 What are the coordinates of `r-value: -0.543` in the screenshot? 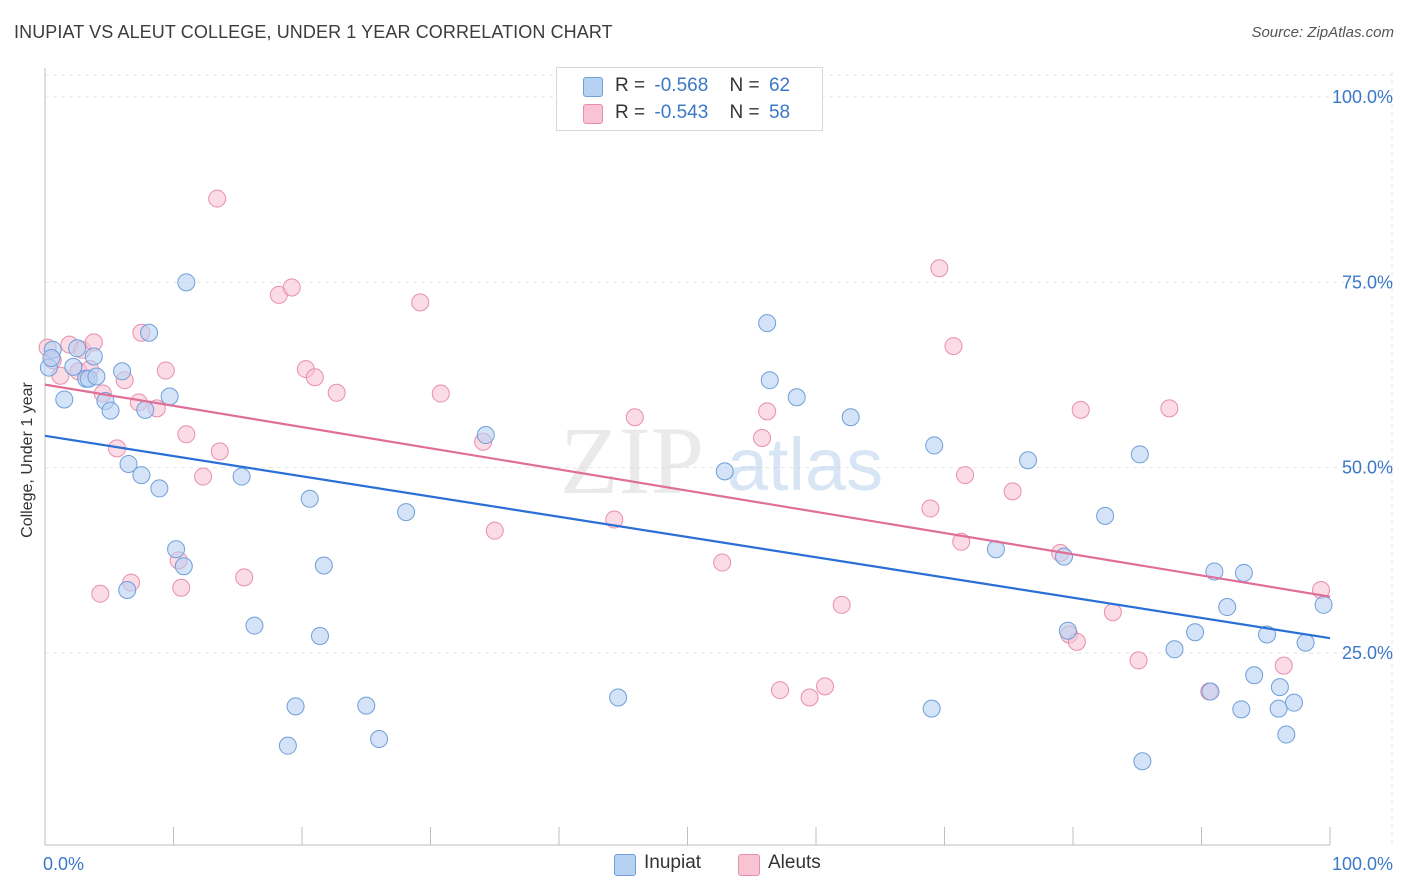 It's located at (681, 112).